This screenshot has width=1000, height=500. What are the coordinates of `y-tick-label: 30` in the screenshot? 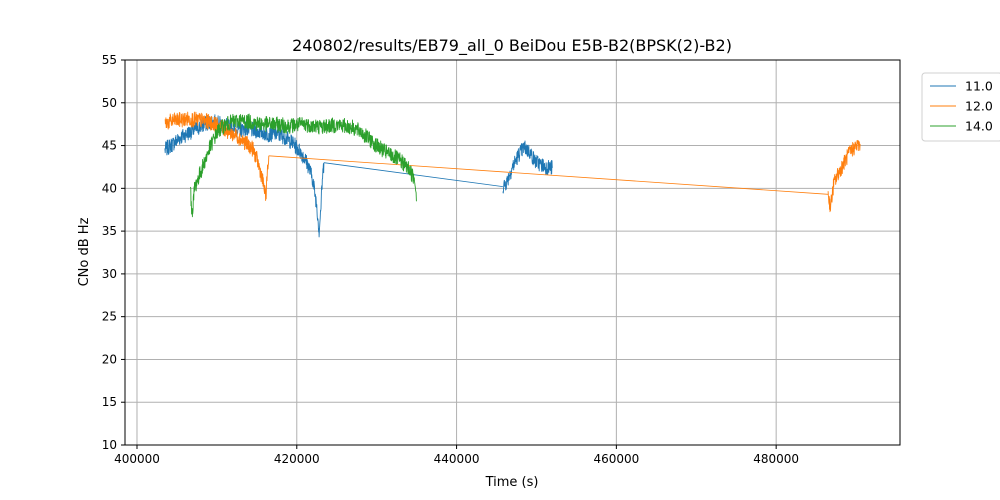 It's located at (109, 274).